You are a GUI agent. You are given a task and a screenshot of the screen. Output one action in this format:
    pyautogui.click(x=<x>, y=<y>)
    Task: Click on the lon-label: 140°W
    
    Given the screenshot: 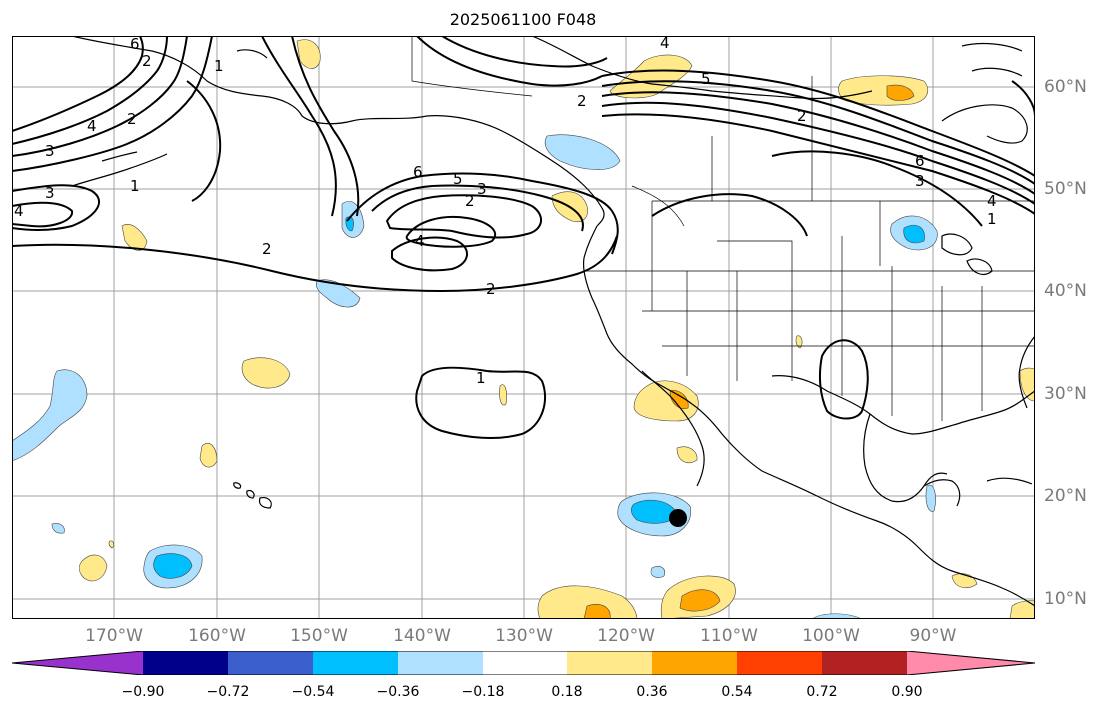 What is the action you would take?
    pyautogui.click(x=422, y=636)
    